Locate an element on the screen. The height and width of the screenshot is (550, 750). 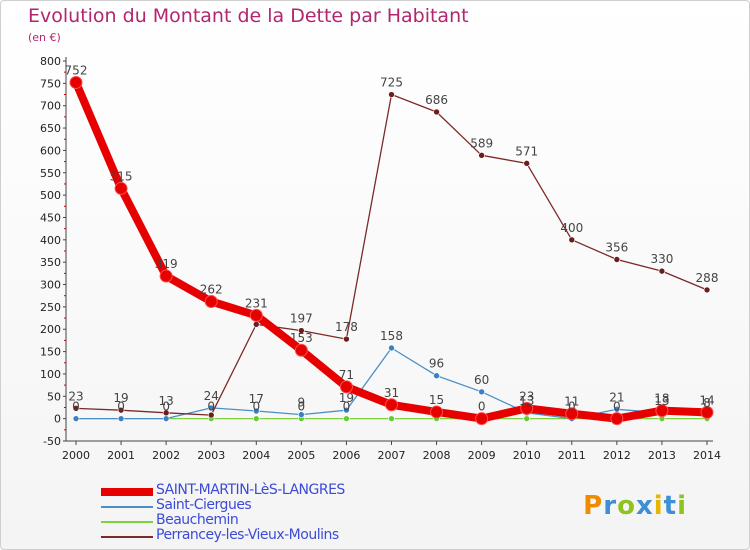
data-label: 96 is located at coordinates (436, 364).